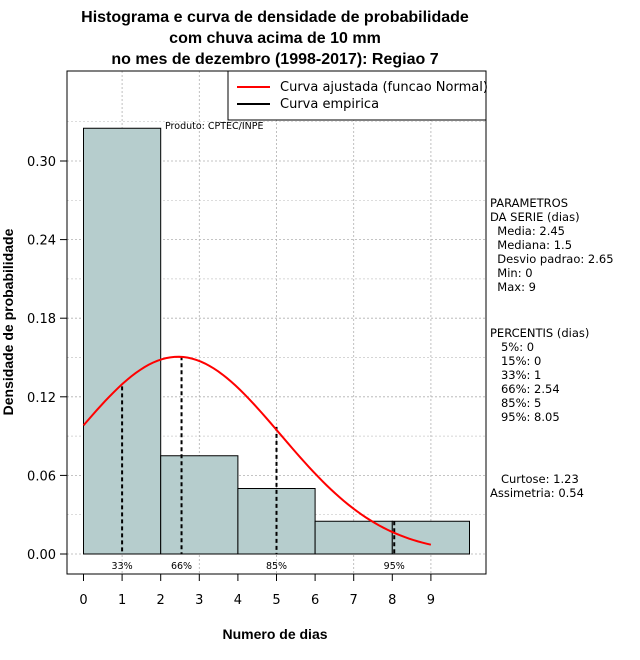 The height and width of the screenshot is (660, 640). What do you see at coordinates (527, 231) in the screenshot?
I see `params-line: Media: 2.45` at bounding box center [527, 231].